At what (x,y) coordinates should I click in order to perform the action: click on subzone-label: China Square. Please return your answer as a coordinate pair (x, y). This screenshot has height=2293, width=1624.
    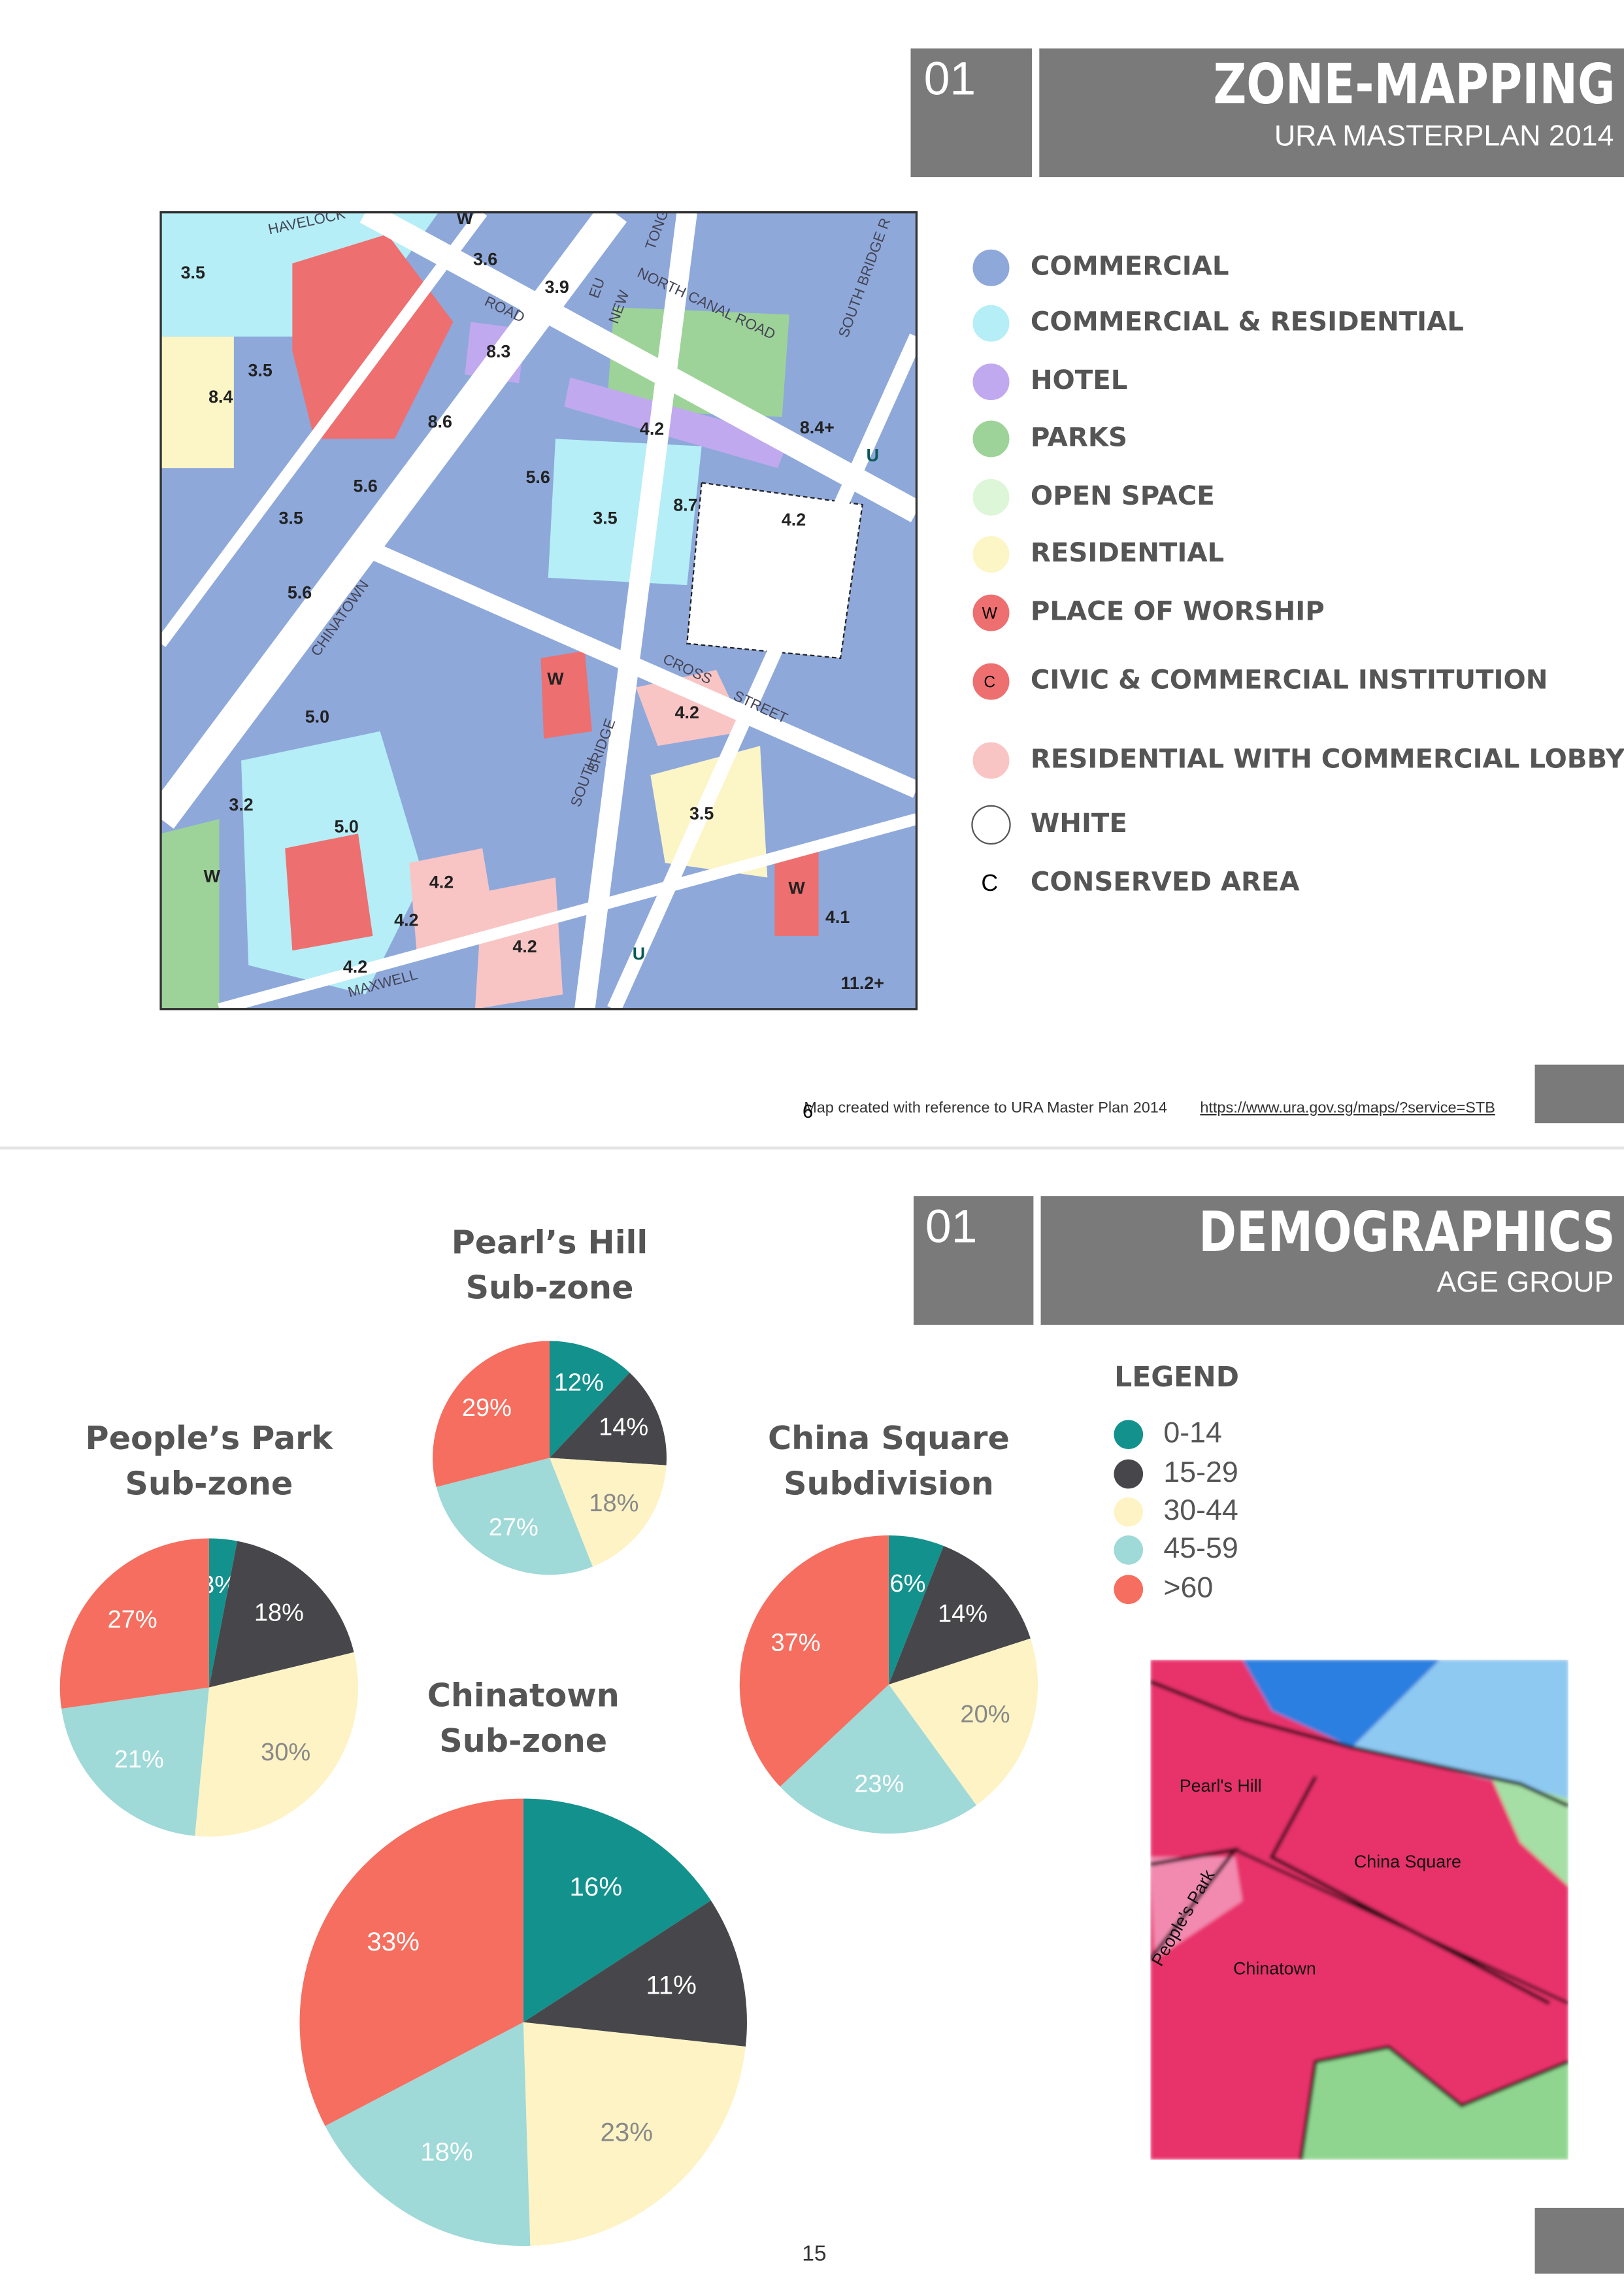
    Looking at the image, I should click on (1407, 1861).